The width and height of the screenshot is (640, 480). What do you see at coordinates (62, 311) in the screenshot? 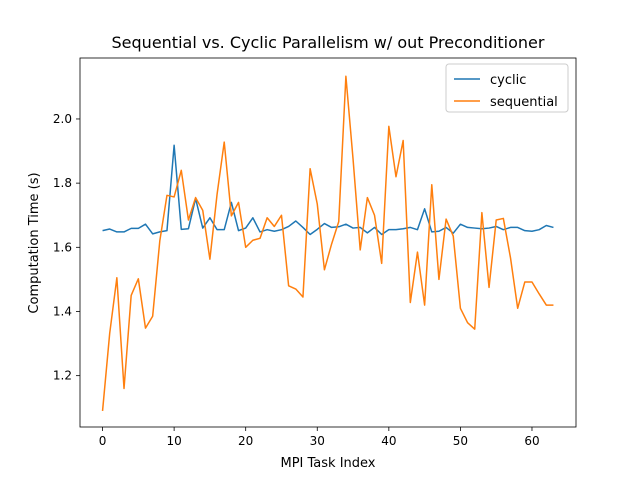
I see `y-tick-label: 1.4` at bounding box center [62, 311].